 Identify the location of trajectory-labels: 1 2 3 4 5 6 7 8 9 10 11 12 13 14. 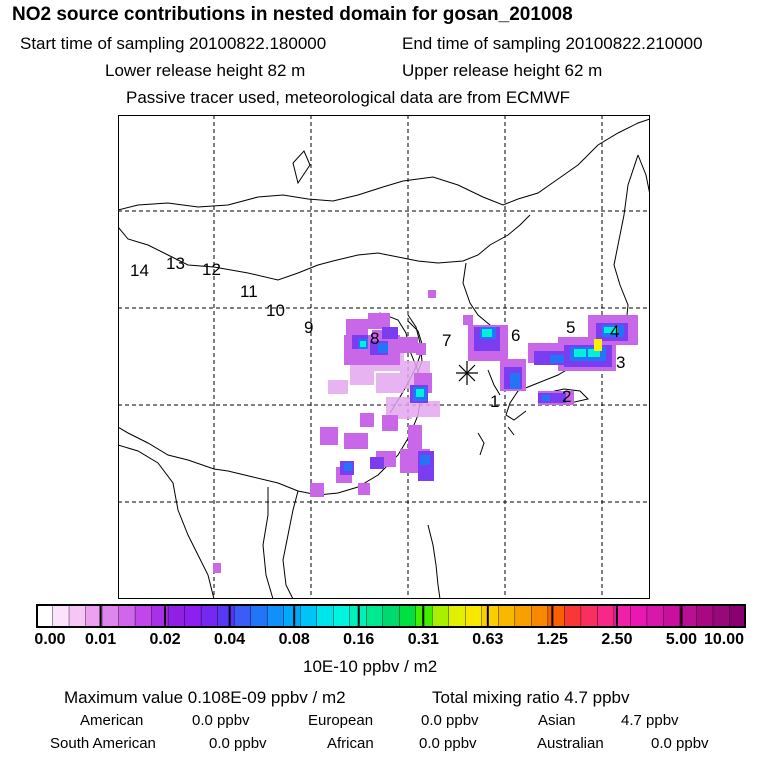
(377, 332).